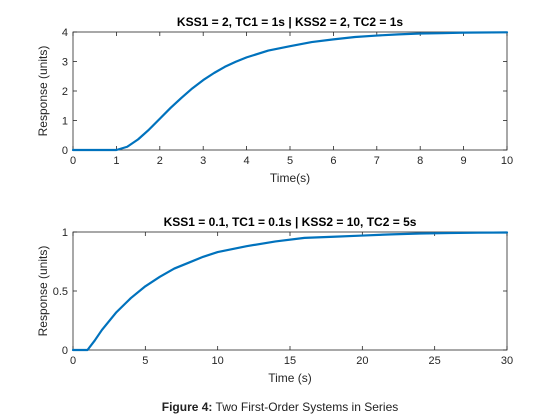 This screenshot has height=420, width=560. I want to click on x-tick-label: 8, so click(420, 161).